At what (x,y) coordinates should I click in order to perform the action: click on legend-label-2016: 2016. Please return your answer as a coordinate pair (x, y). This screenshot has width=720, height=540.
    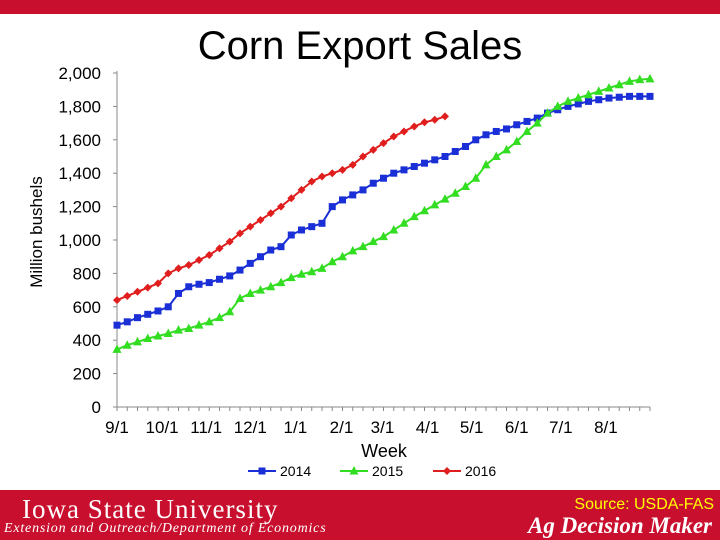
    Looking at the image, I should click on (480, 471).